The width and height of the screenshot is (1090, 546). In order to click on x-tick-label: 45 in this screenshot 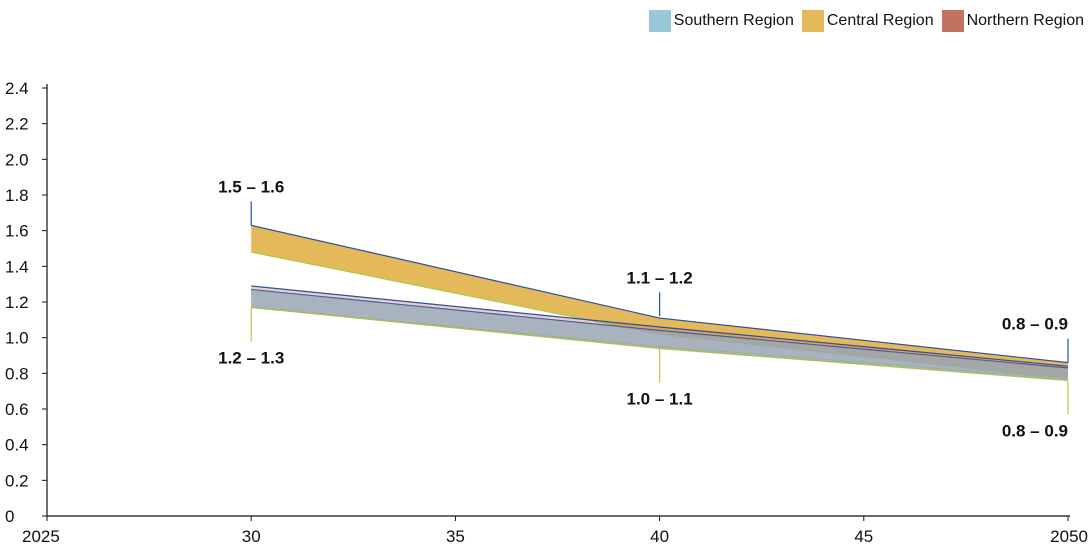, I will do `click(863, 536)`.